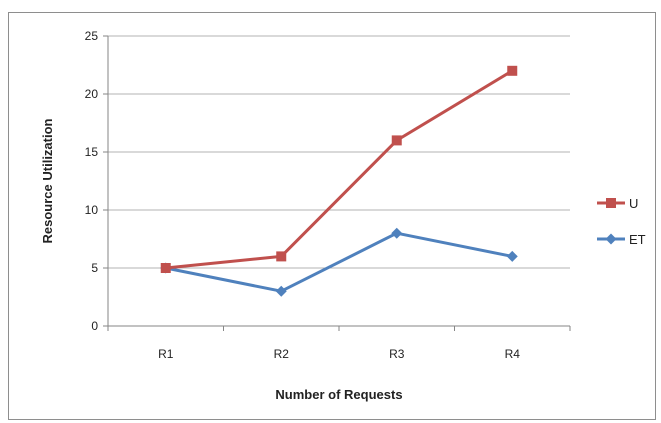  What do you see at coordinates (617, 203) in the screenshot?
I see `legend-item-u: U` at bounding box center [617, 203].